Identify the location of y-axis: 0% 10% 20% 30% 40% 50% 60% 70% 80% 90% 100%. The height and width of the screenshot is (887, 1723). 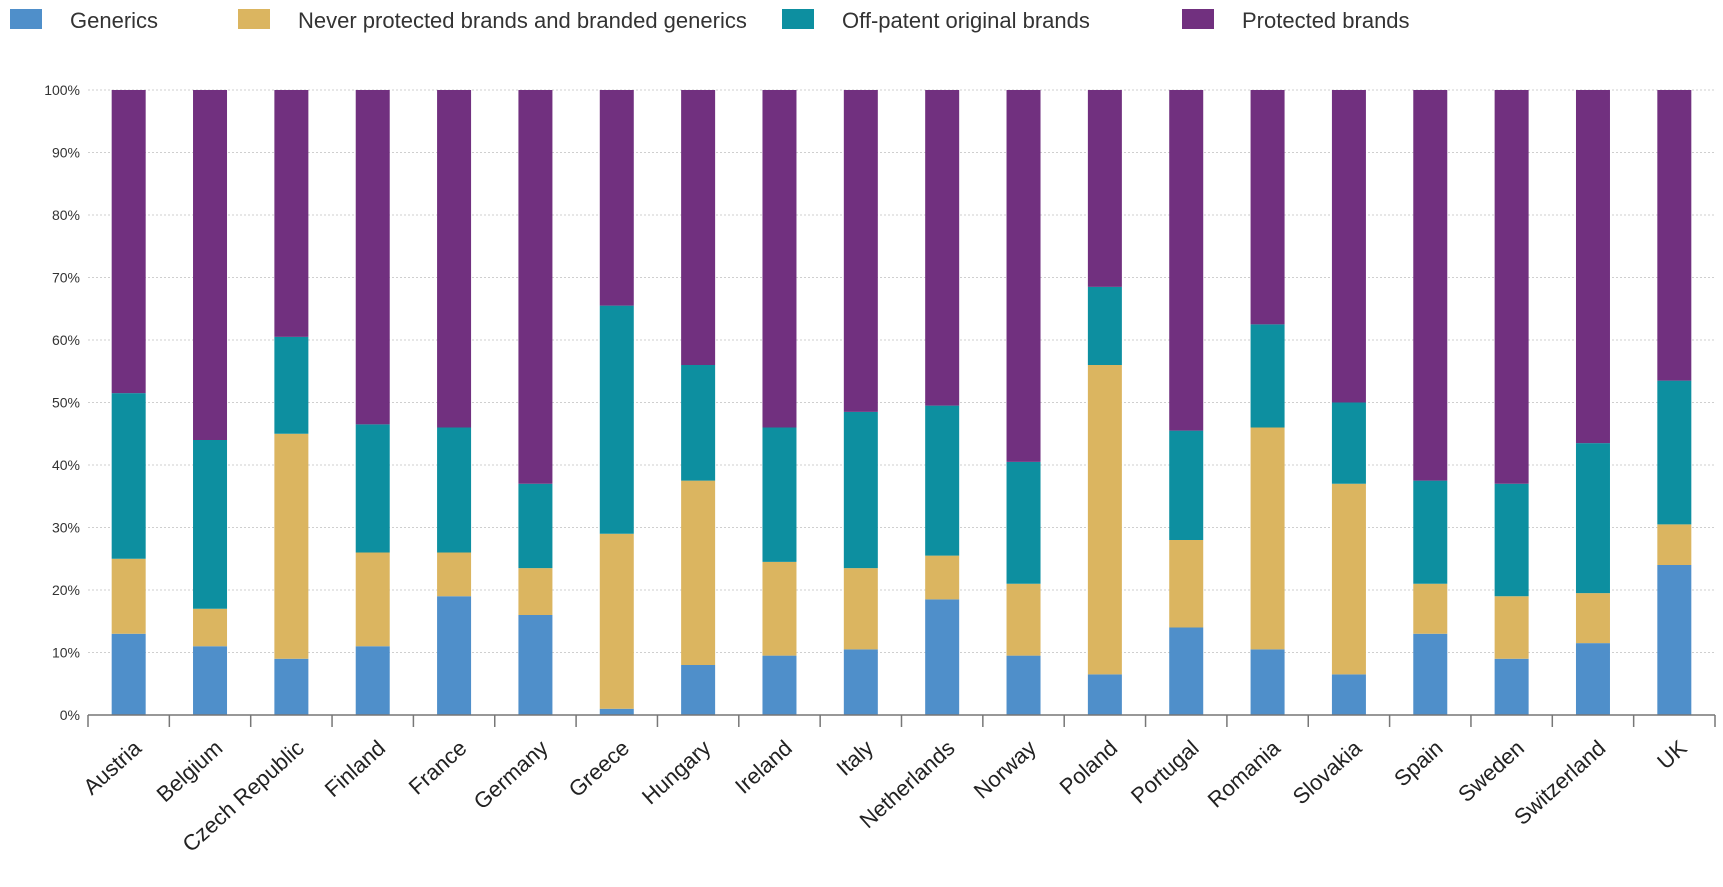
(62, 402).